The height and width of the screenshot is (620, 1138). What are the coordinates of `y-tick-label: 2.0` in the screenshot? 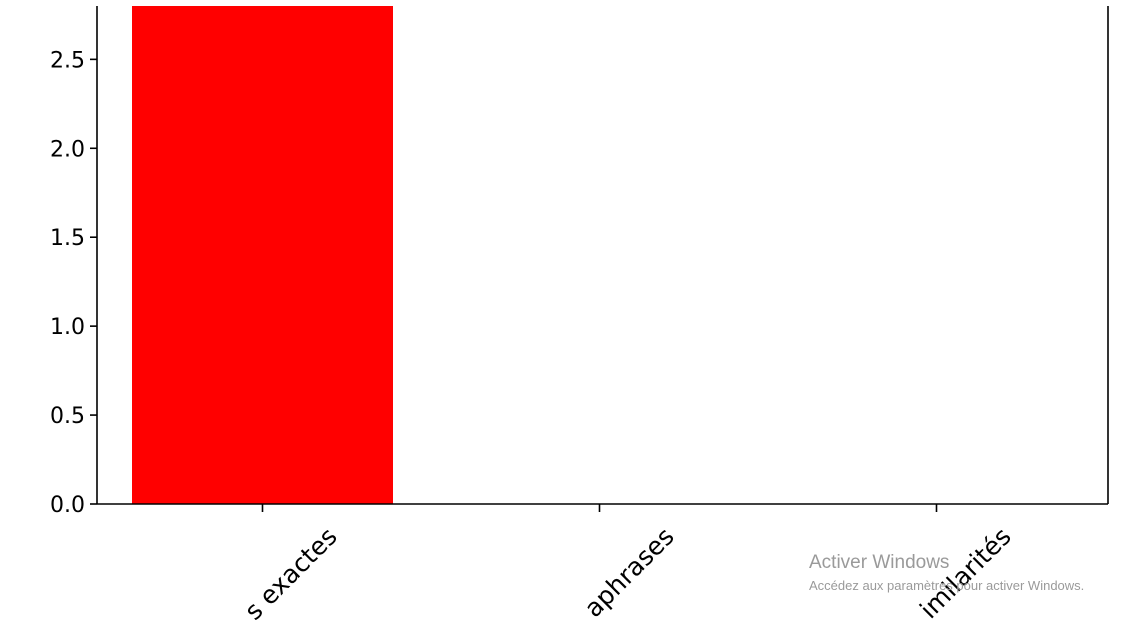 It's located at (67, 149).